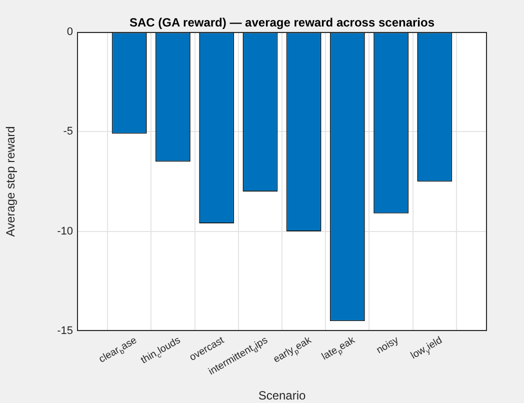  I want to click on y-axis-title: Average step reward, so click(11, 181).